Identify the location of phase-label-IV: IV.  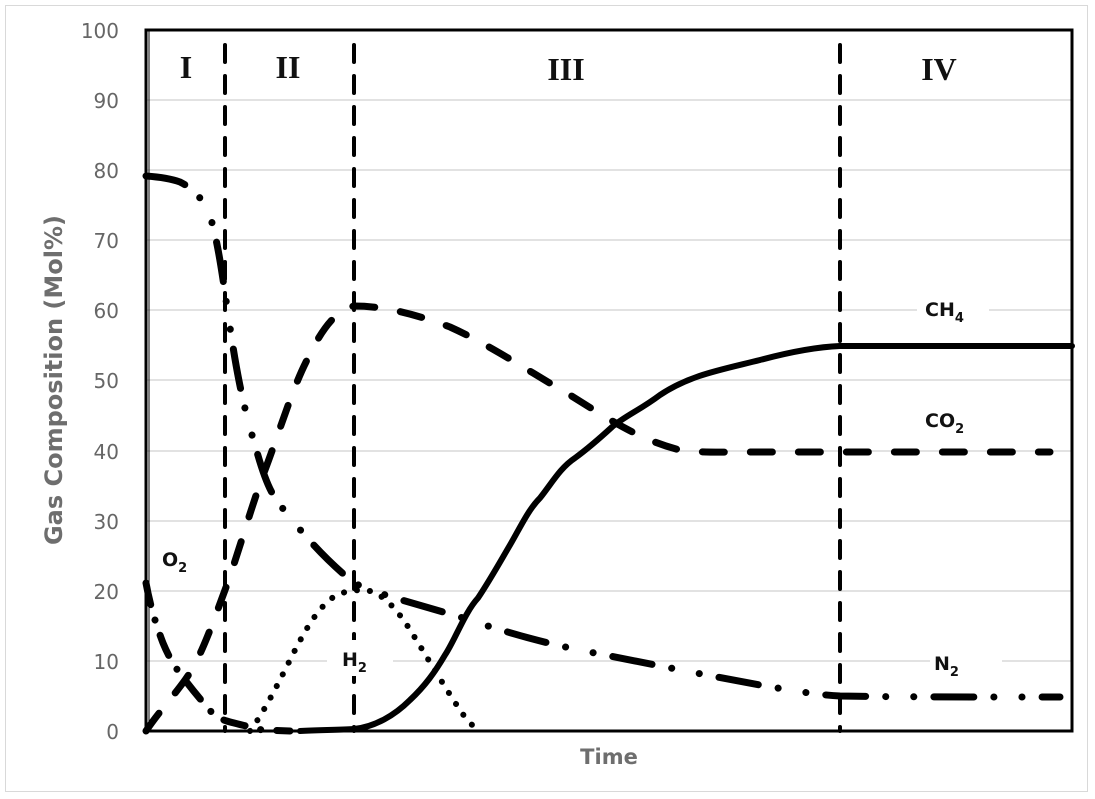
(939, 69).